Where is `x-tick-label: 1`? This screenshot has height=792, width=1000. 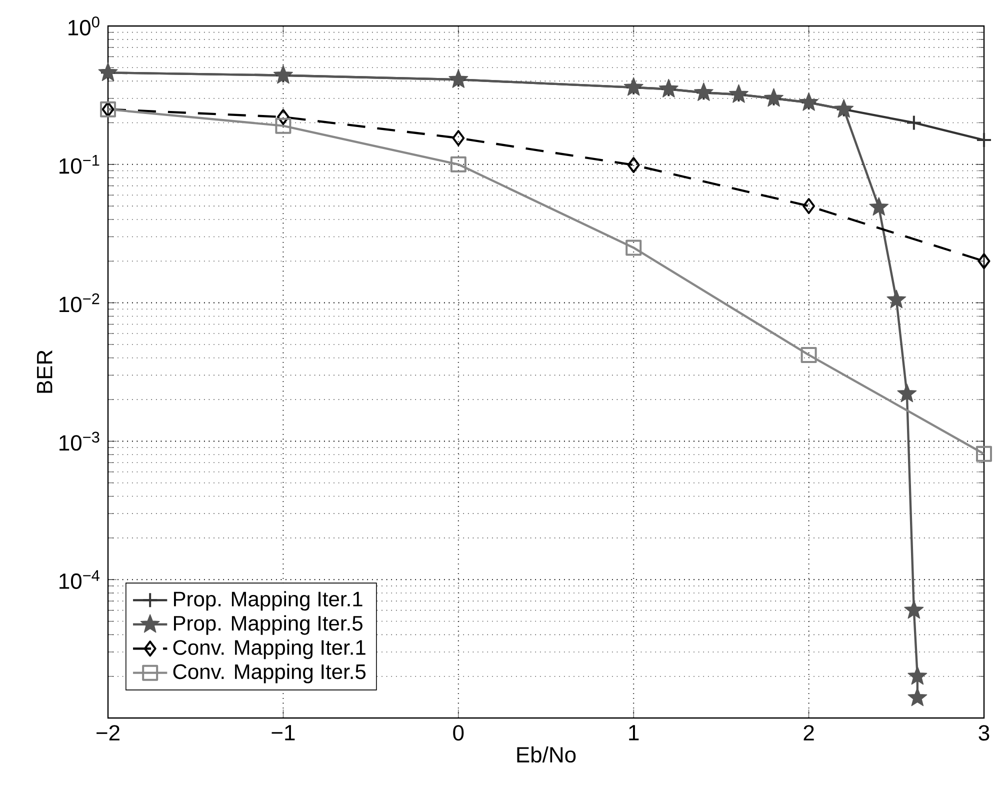 x-tick-label: 1 is located at coordinates (634, 732).